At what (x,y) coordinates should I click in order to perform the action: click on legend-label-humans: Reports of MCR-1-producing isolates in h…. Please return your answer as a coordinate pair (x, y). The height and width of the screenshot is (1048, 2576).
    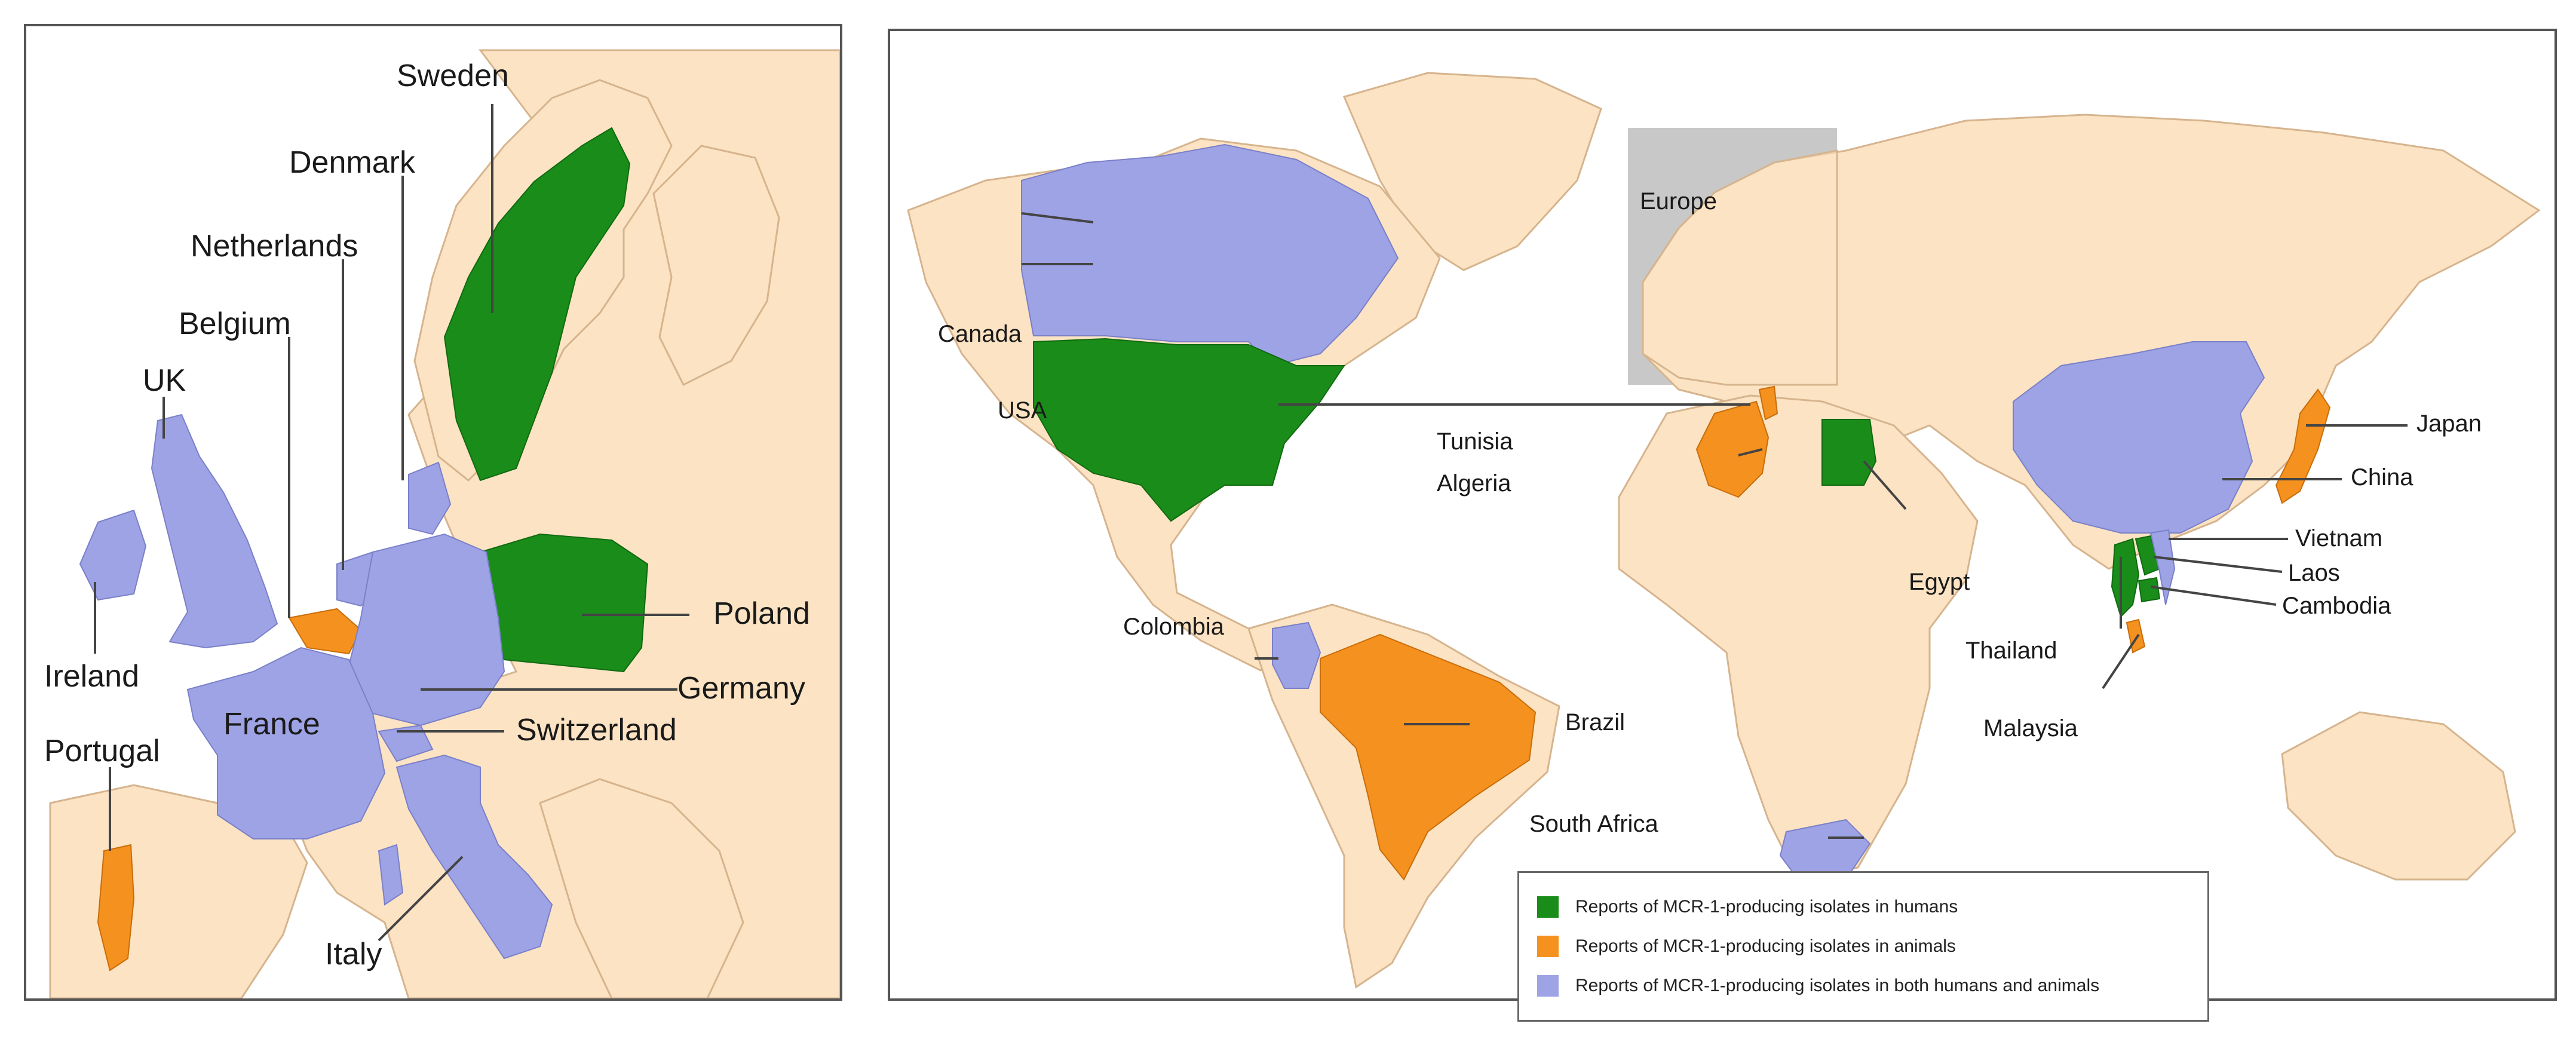
    Looking at the image, I should click on (1766, 907).